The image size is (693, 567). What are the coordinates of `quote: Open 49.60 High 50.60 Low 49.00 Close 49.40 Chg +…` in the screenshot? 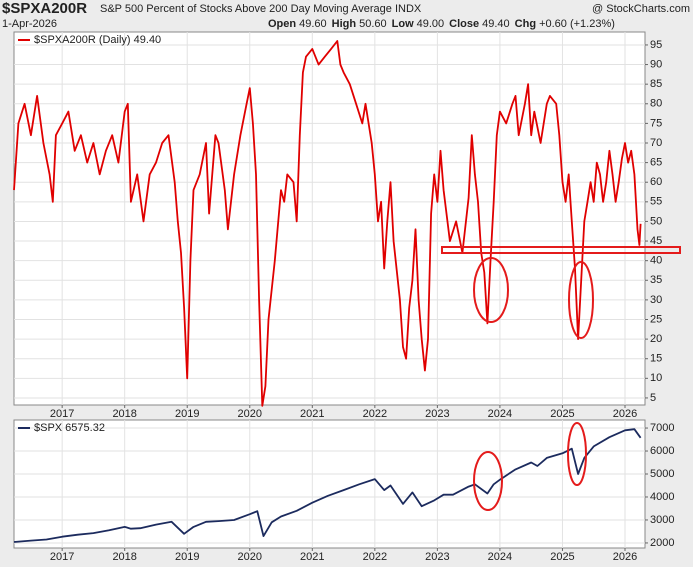 It's located at (441, 24).